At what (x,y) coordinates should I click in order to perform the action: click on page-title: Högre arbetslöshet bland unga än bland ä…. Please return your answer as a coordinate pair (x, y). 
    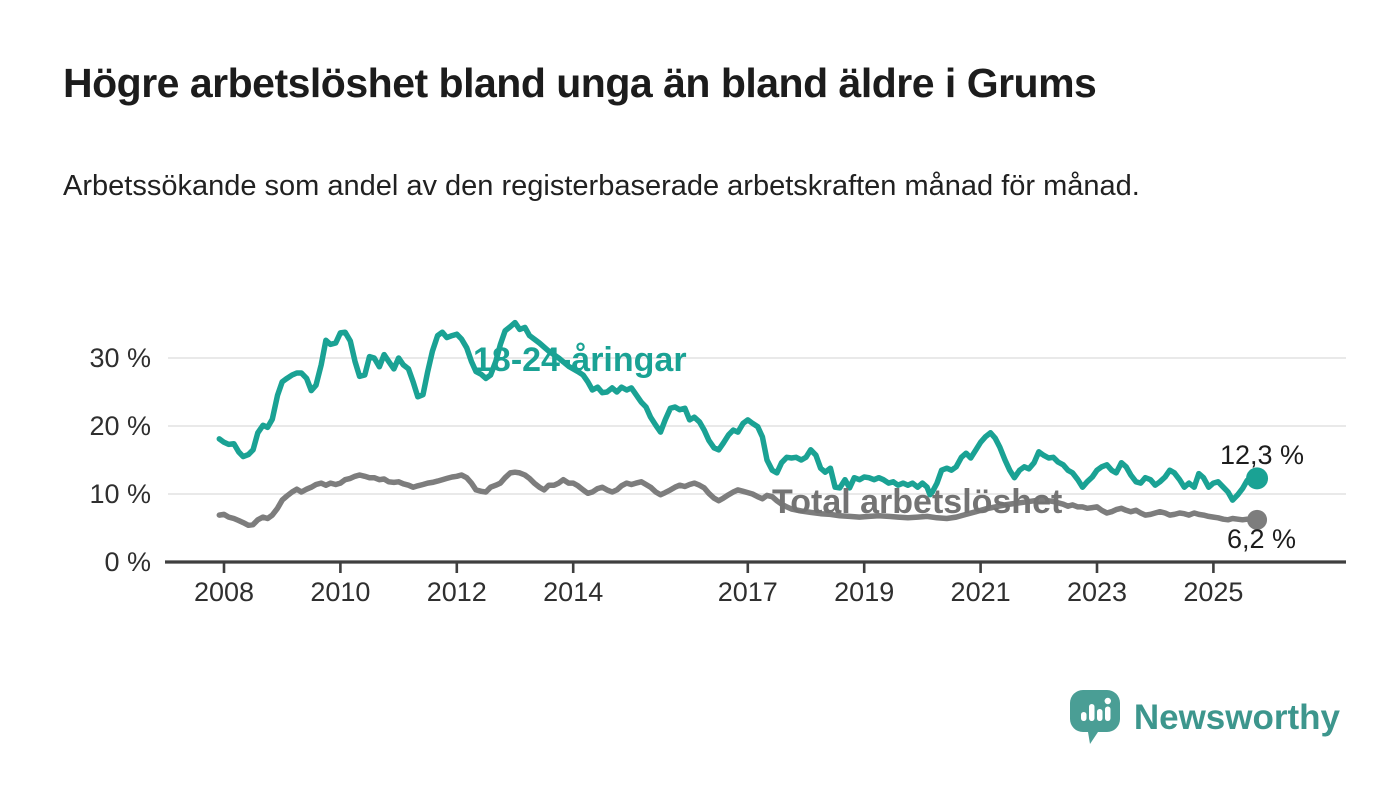
    Looking at the image, I should click on (580, 83).